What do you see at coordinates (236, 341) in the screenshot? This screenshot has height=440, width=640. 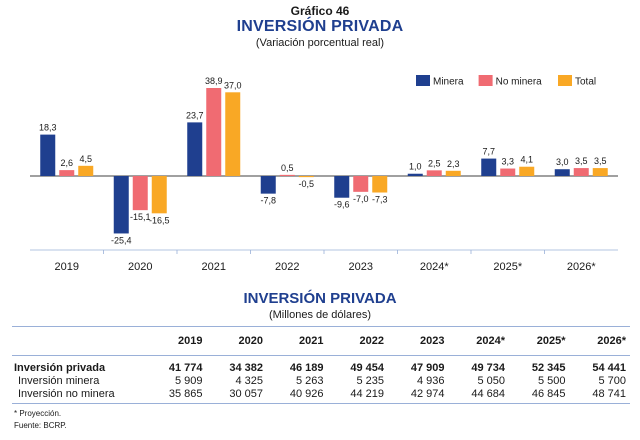 I see `table-header-cell: 2020` at bounding box center [236, 341].